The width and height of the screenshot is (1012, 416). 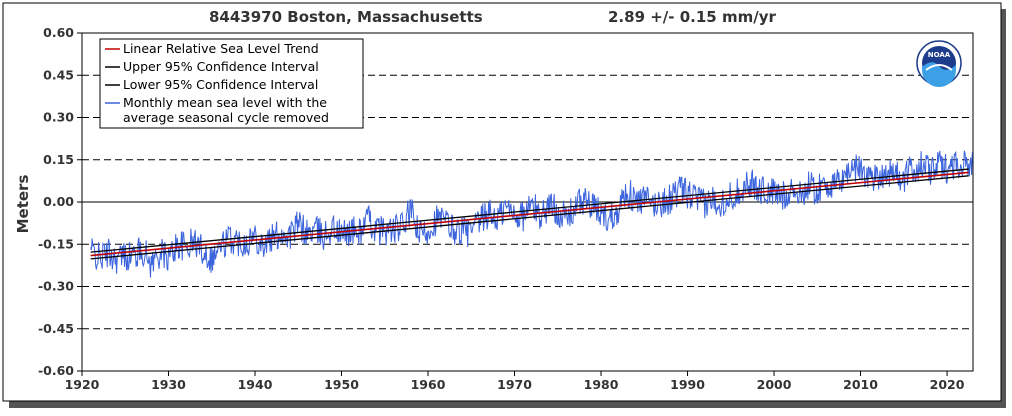 What do you see at coordinates (56, 328) in the screenshot?
I see `y-tick-label: -0.45` at bounding box center [56, 328].